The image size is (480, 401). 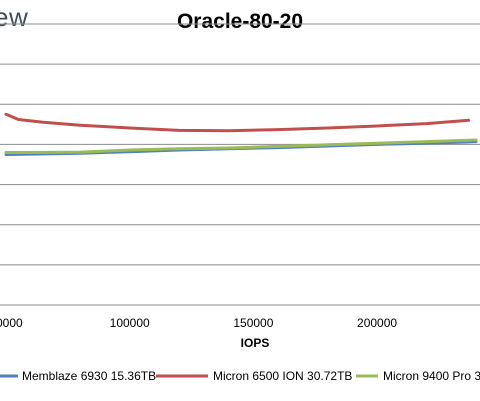 What do you see at coordinates (11, 323) in the screenshot?
I see `x-tick-label-0: 00000` at bounding box center [11, 323].